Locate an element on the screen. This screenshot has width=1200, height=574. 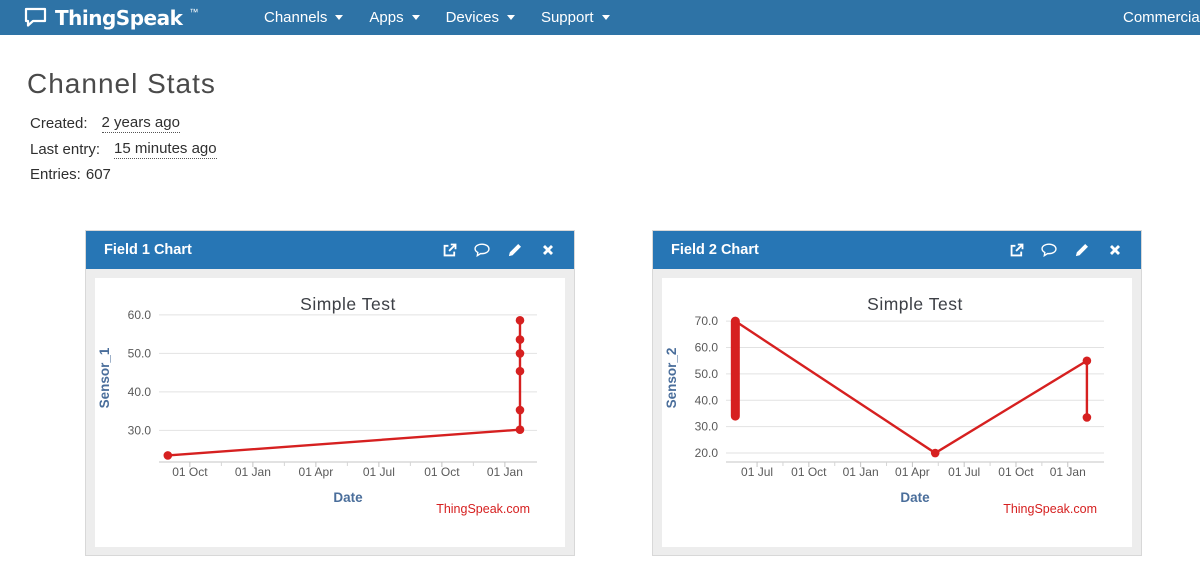
panel-title: Field 1 Chart is located at coordinates (148, 250).